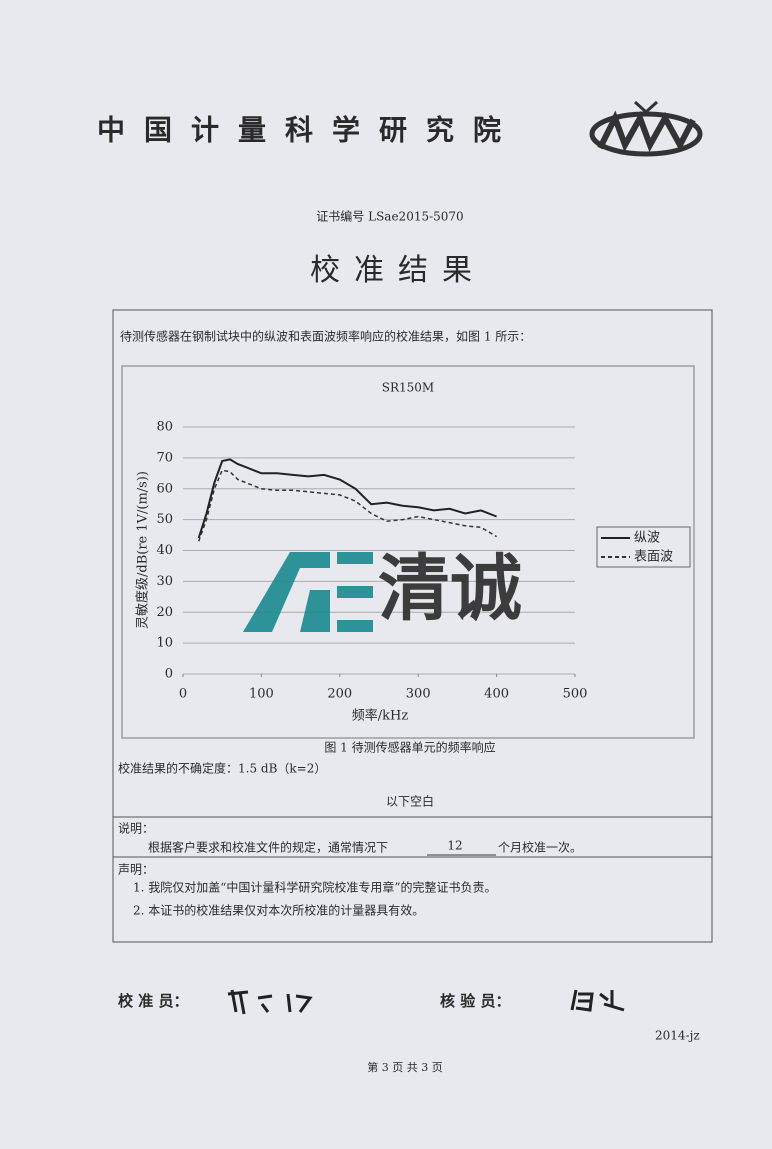 The height and width of the screenshot is (1149, 772). Describe the element at coordinates (164, 550) in the screenshot. I see `y-tick-label: 40` at that location.